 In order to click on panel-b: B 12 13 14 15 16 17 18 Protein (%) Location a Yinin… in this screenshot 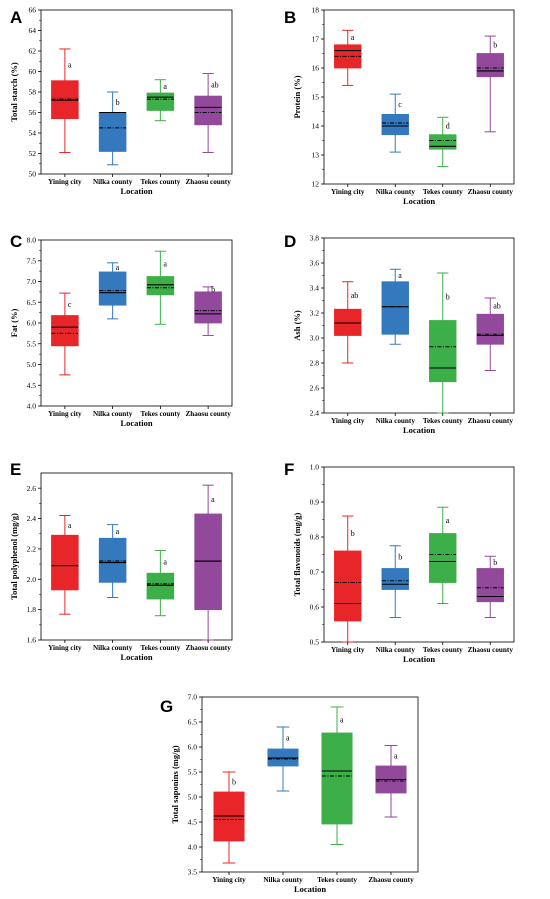, I will do `click(399, 106)`.